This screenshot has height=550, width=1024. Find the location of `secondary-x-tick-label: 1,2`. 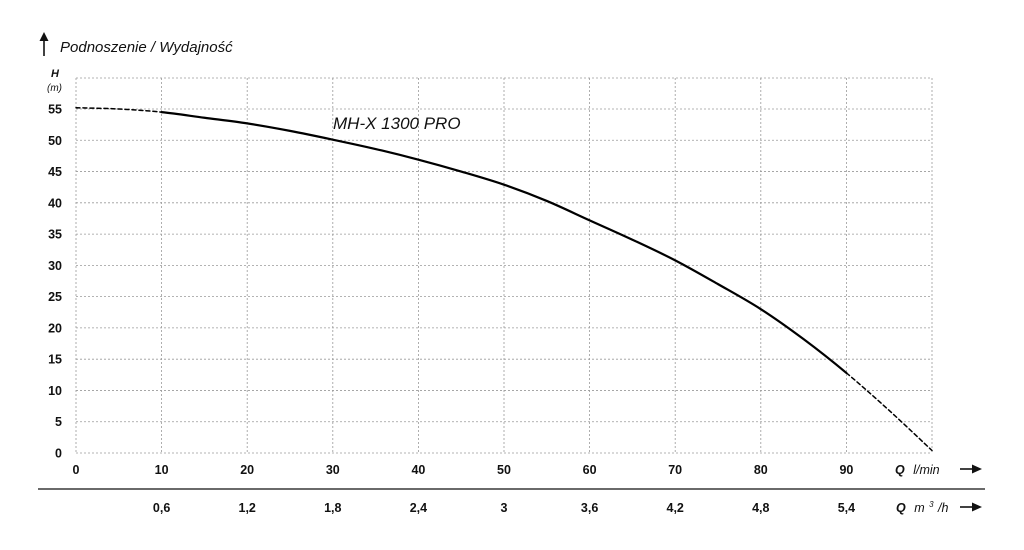

secondary-x-tick-label: 1,2 is located at coordinates (247, 508).